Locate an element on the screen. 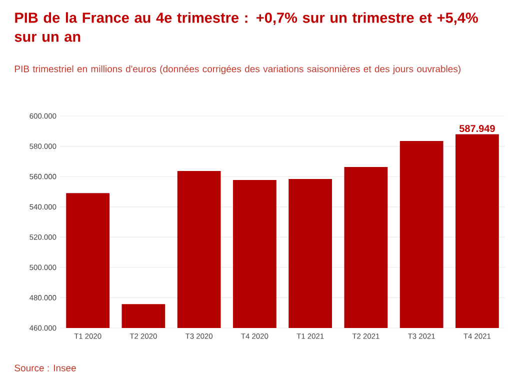 This screenshot has height=390, width=520. chart-subtitle: PIB trimestriel en millions d'euros (données corrigées des variations saisonnières et des jours ouvrables) is located at coordinates (237, 69).